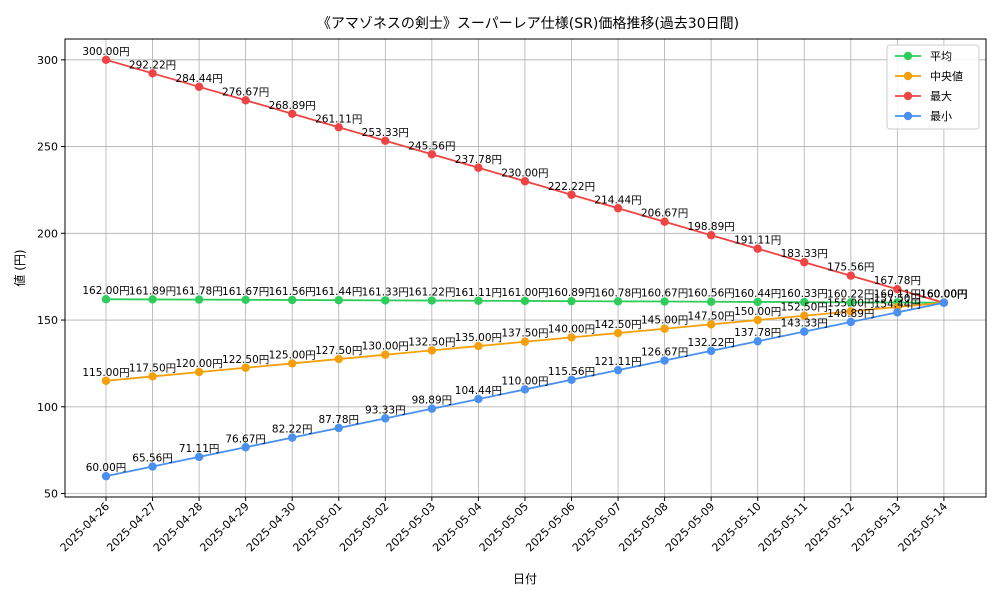 Image resolution: width=1000 pixels, height=600 pixels. Describe the element at coordinates (152, 459) in the screenshot. I see `data-label: 65.56円` at that location.